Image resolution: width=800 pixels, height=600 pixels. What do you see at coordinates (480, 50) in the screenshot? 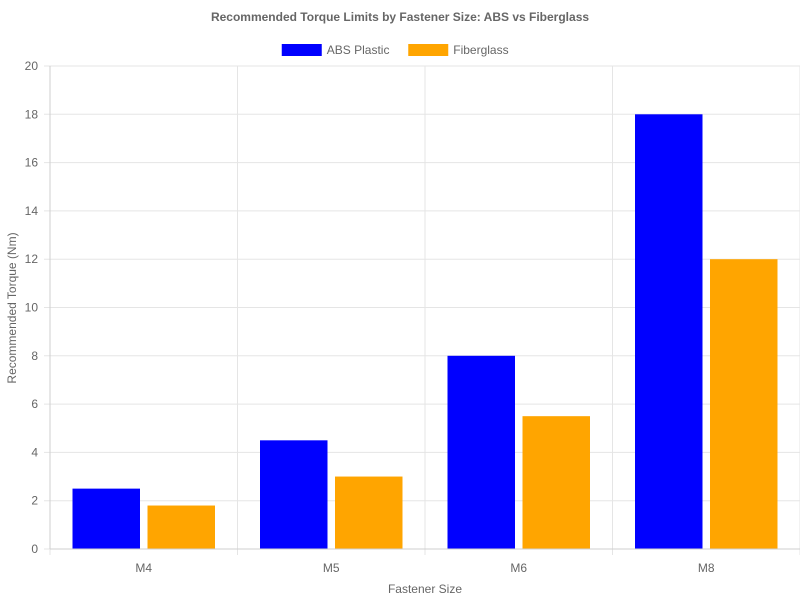
I see `legend-label: Fiberglass` at bounding box center [480, 50].